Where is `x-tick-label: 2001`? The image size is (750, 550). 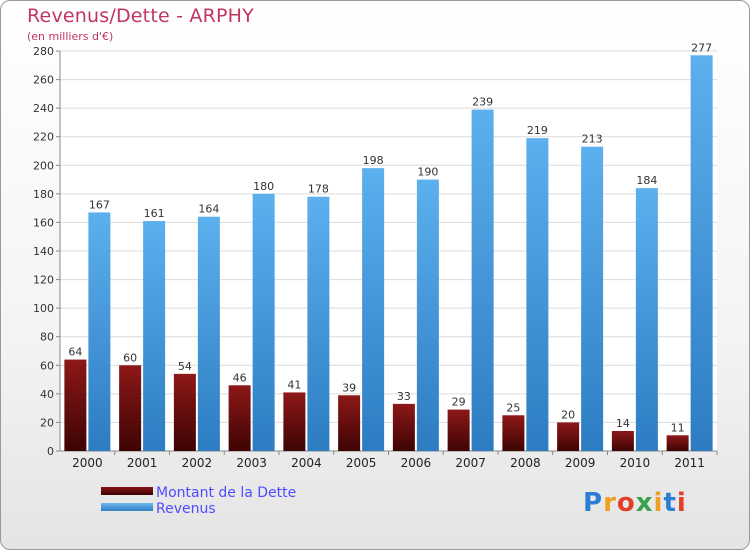 x-tick-label: 2001 is located at coordinates (142, 463).